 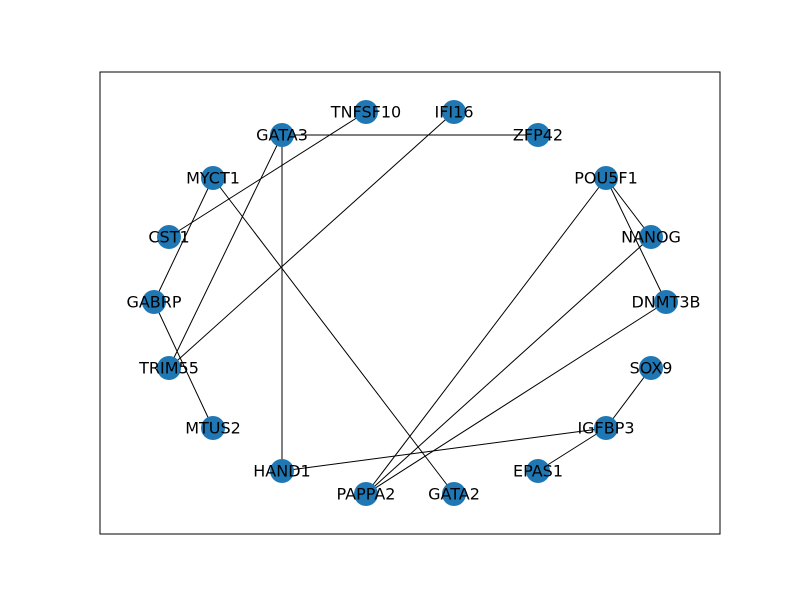 I want to click on node-label: ZFP42, so click(x=538, y=135).